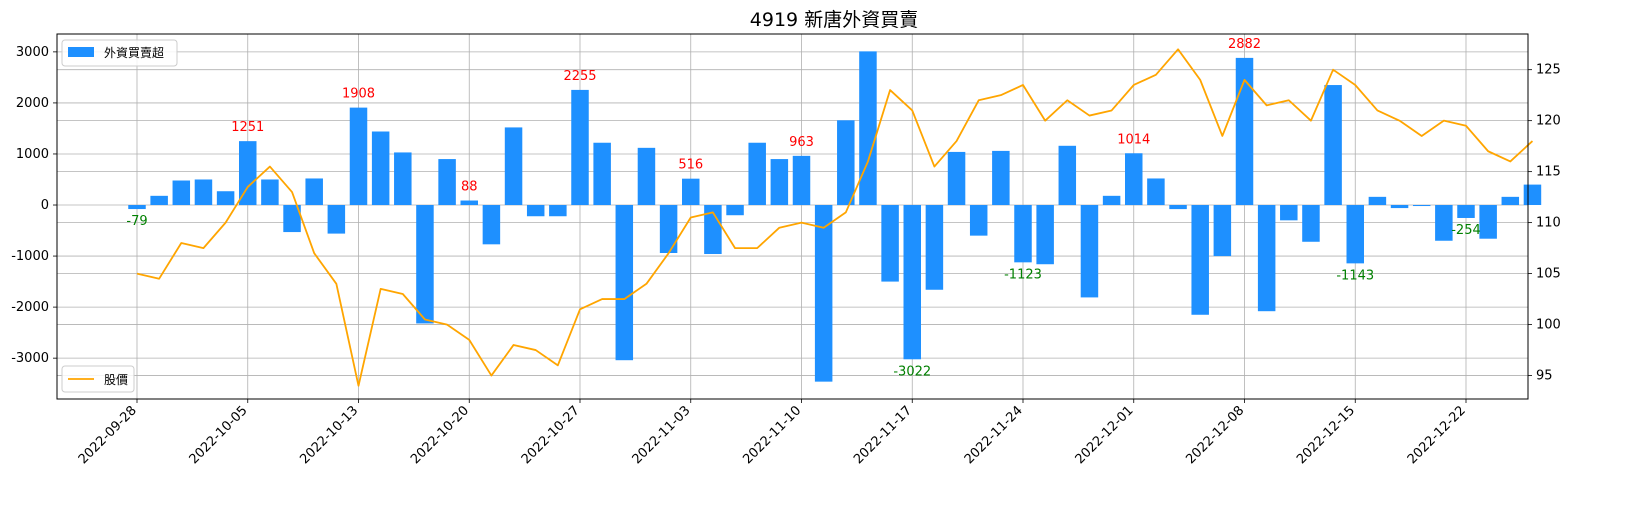  I want to click on x-tick-label: 2022-10-05, so click(219, 435).